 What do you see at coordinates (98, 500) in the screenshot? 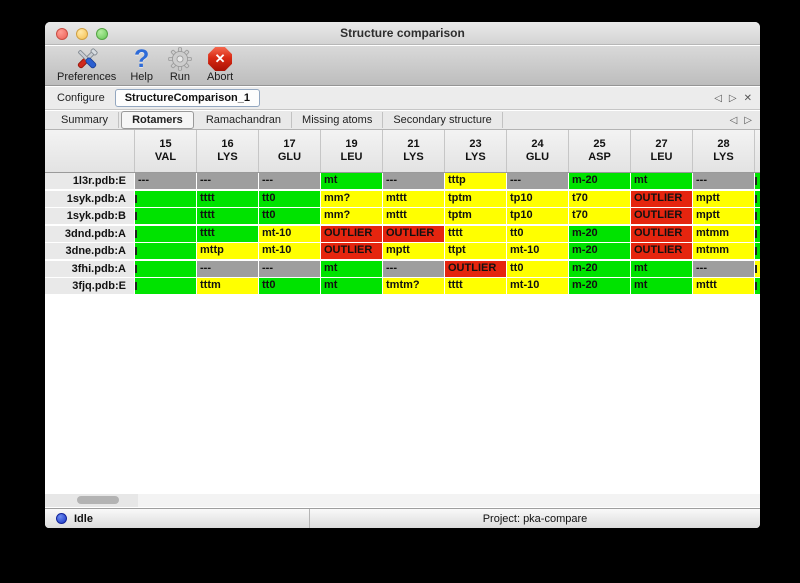
I see `horizontal-scrollbar-thumb` at bounding box center [98, 500].